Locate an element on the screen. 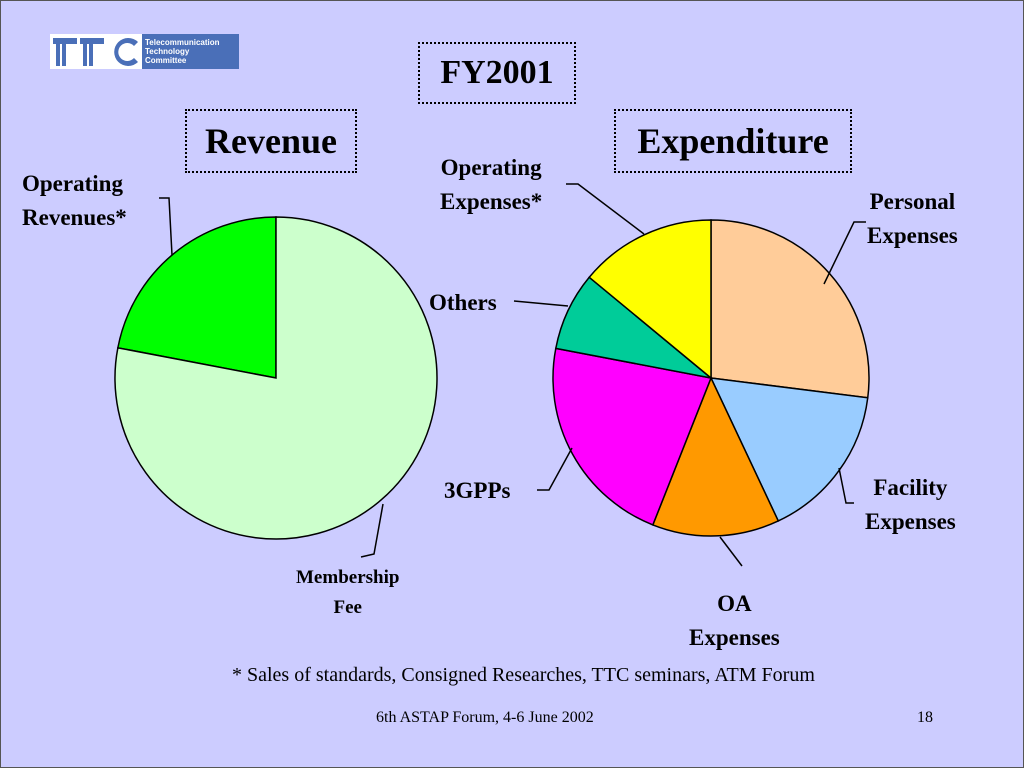  page-number: 18 is located at coordinates (925, 717).